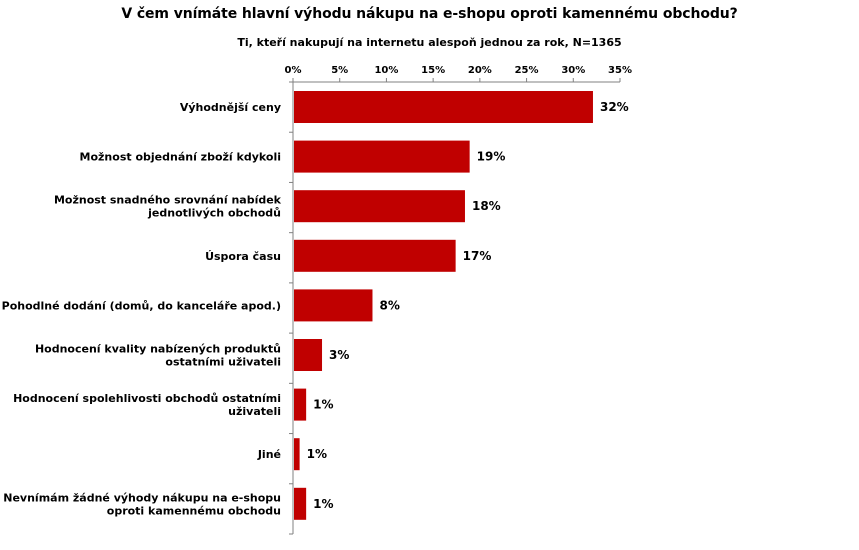 This screenshot has width=859, height=550. I want to click on x-tick-label: 35%, so click(620, 70).